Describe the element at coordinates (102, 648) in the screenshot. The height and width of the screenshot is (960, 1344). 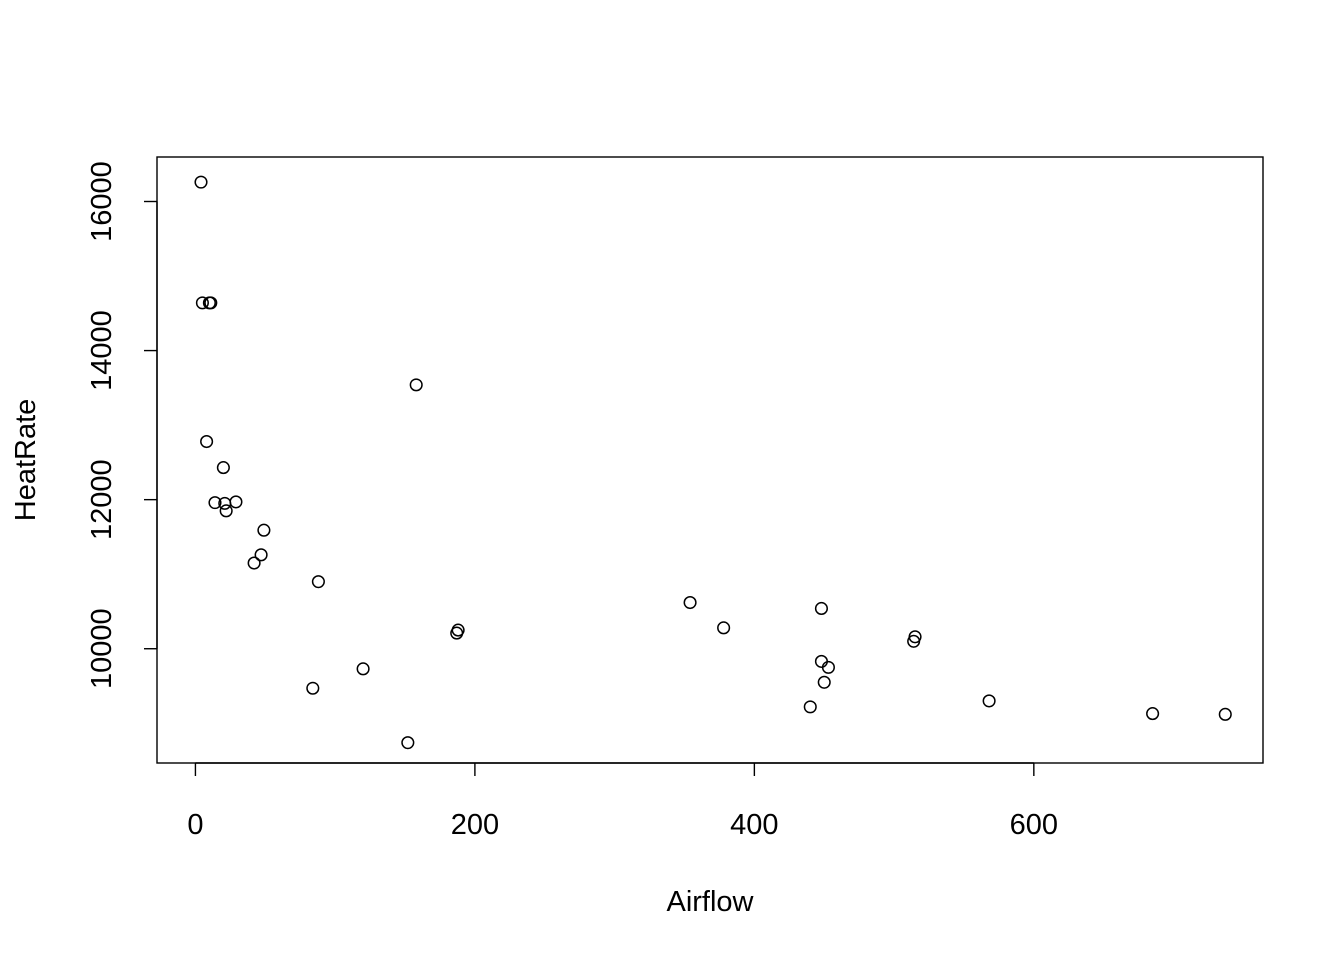
I see `y-tick-label: 10000` at that location.